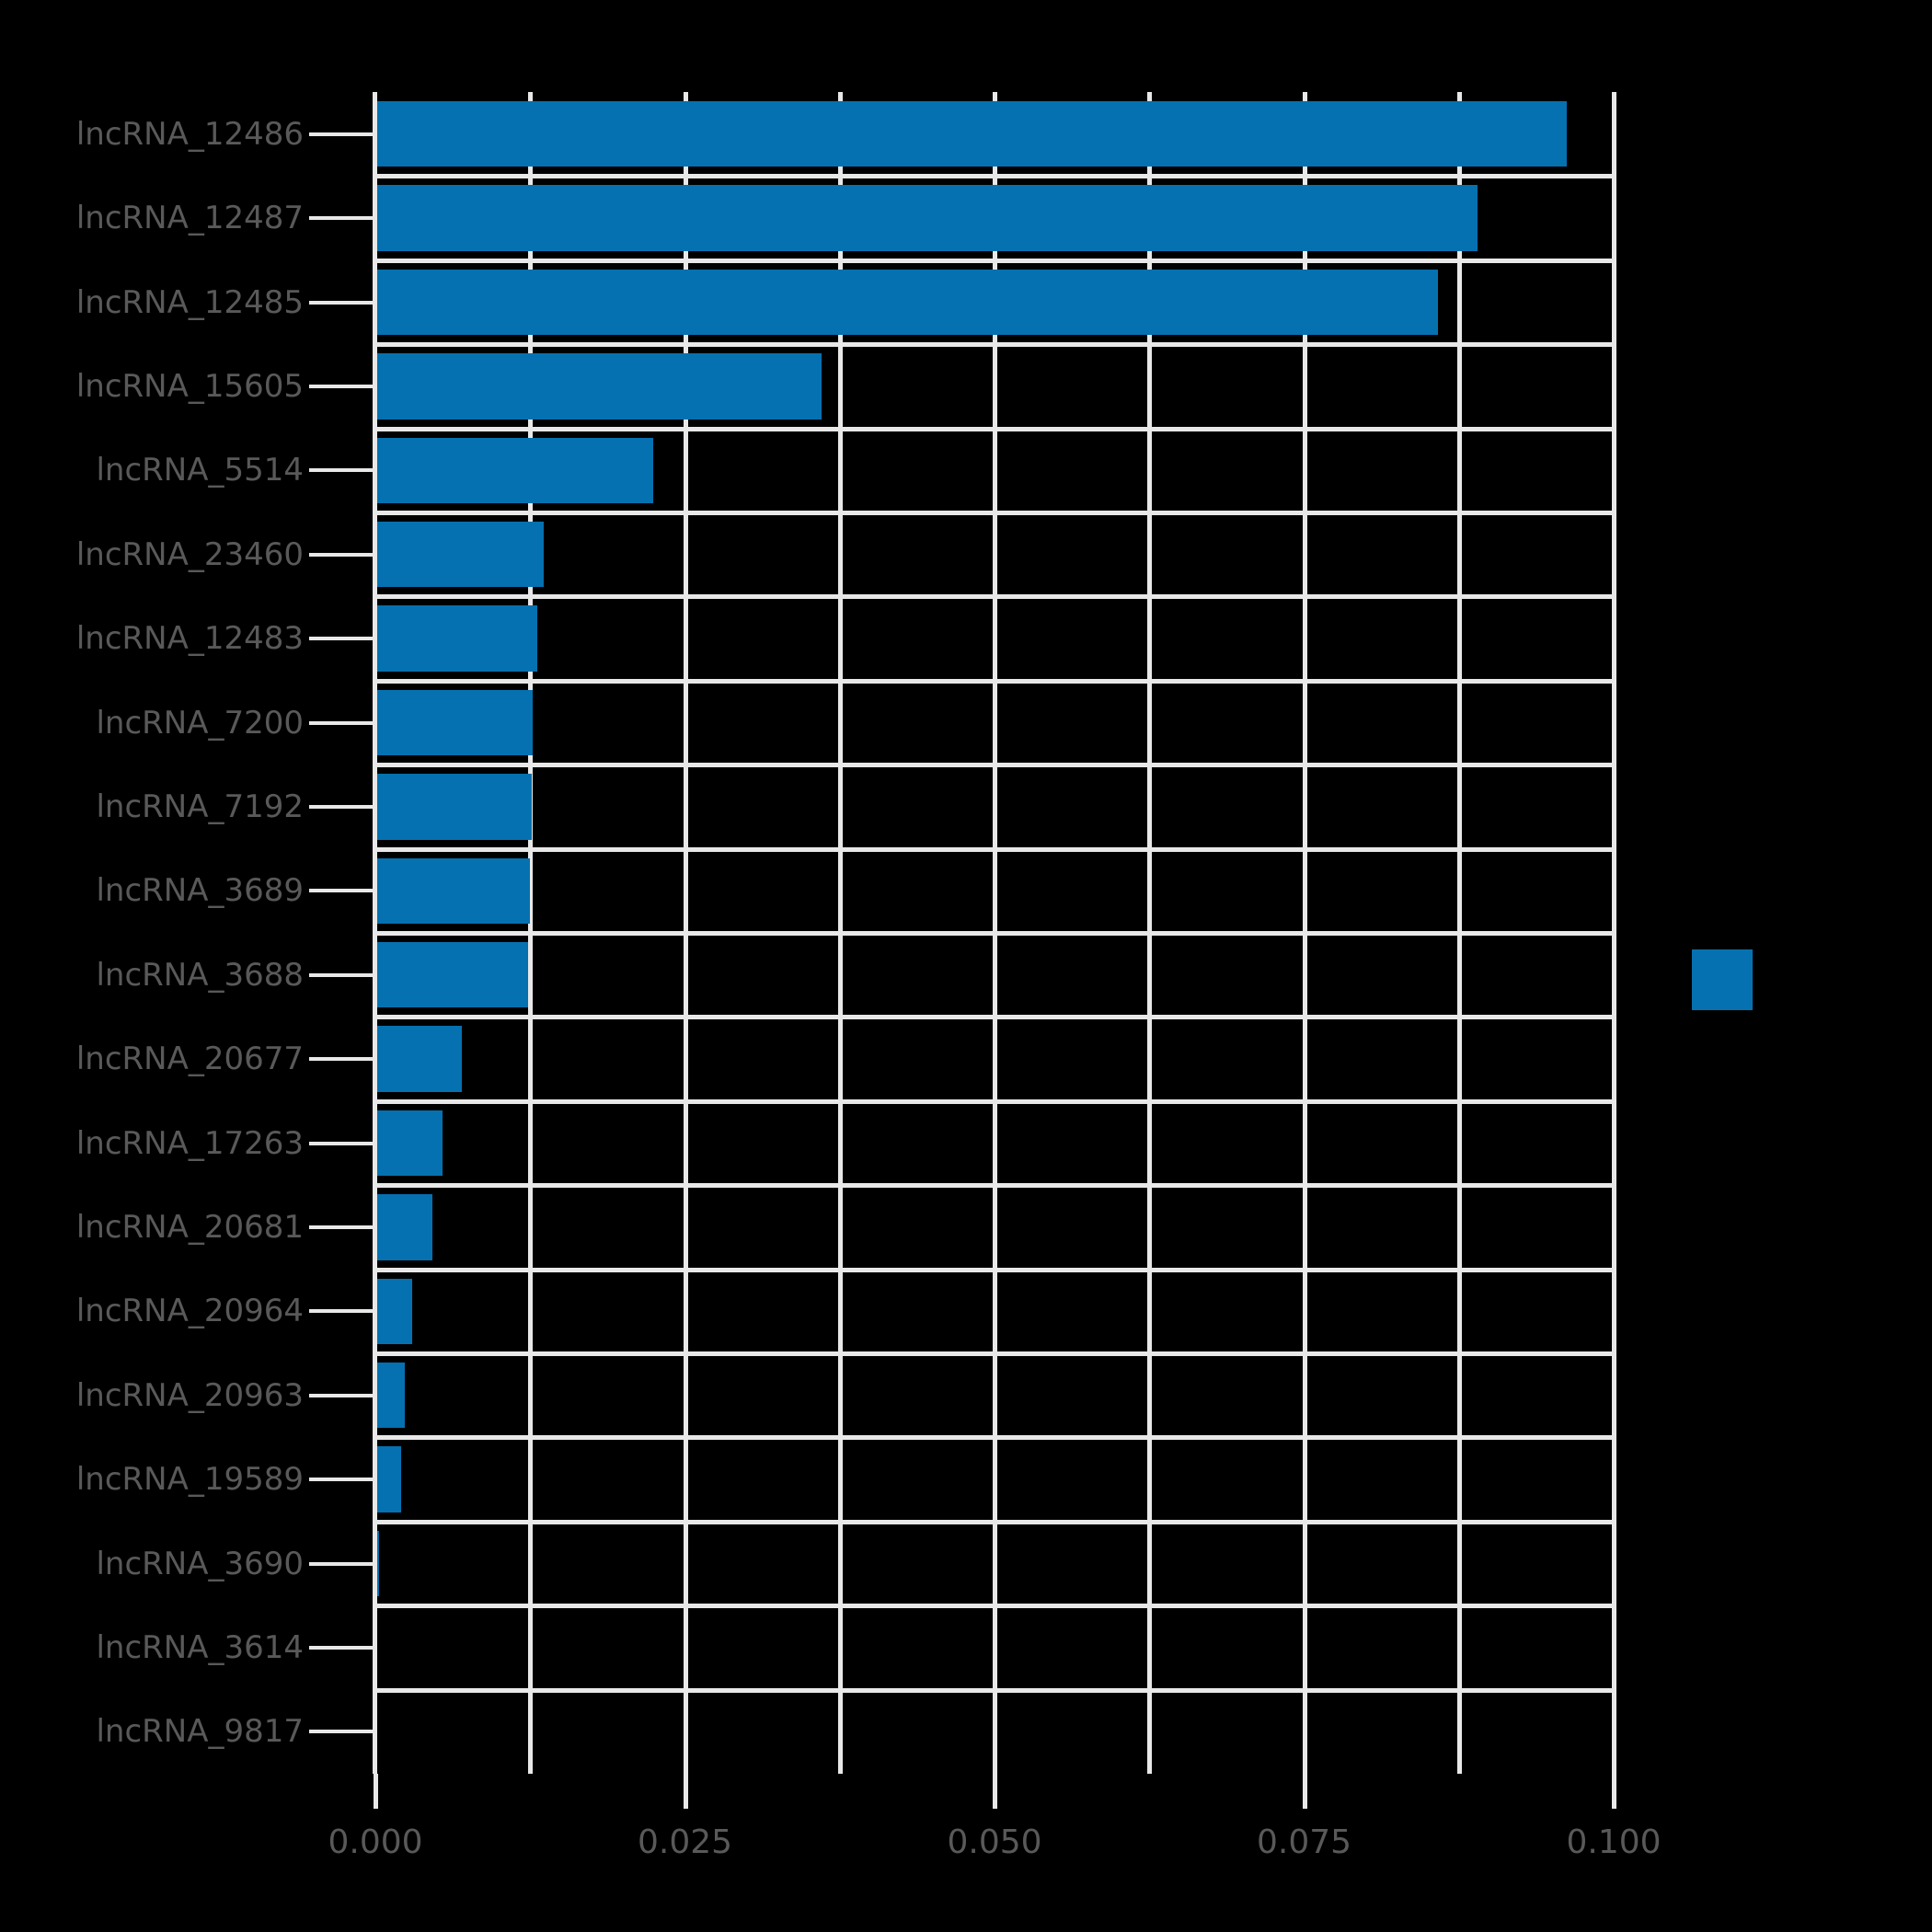 This screenshot has width=1932, height=1932. Describe the element at coordinates (189, 1395) in the screenshot. I see `y-axis-tick-label: lncRNA_20963` at that location.